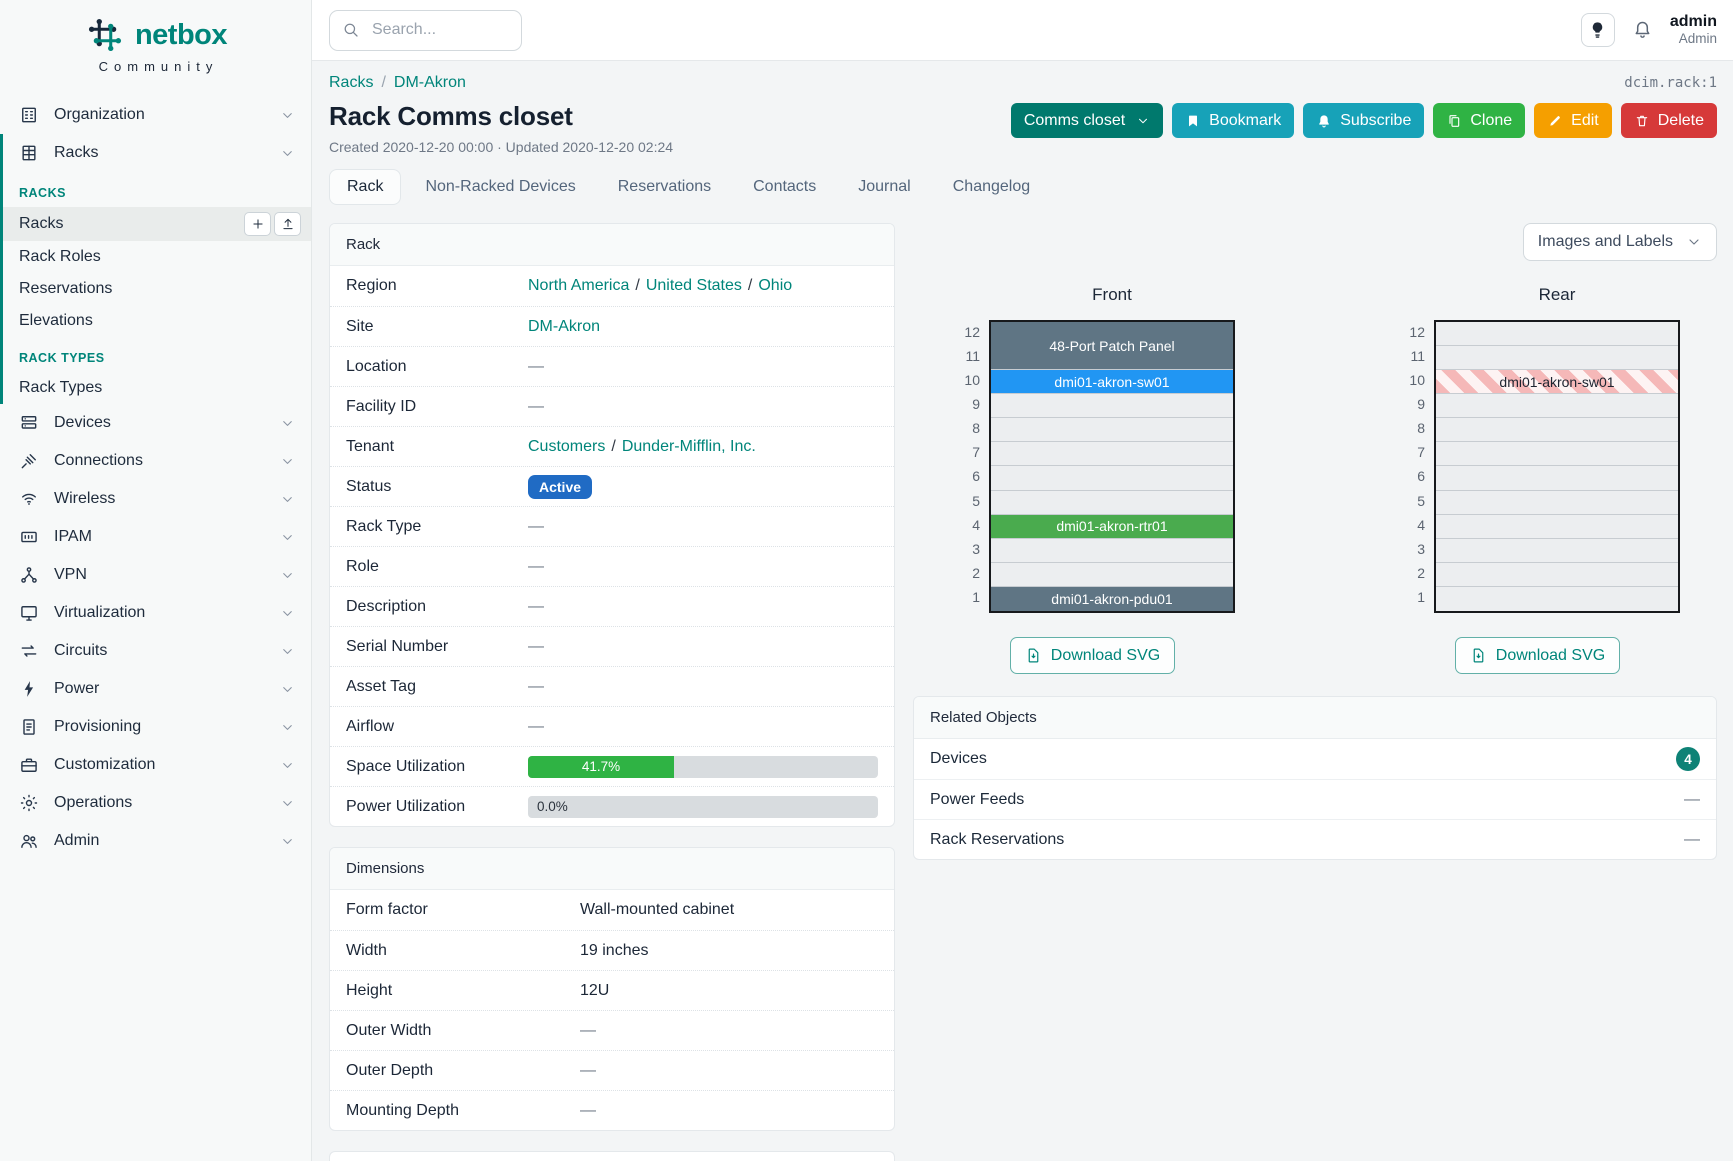  What do you see at coordinates (1605, 241) in the screenshot?
I see `view-selector-label: Images and Labels` at bounding box center [1605, 241].